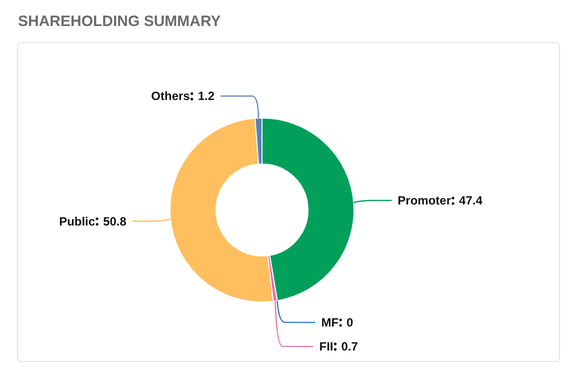 Image resolution: width=582 pixels, height=379 pixels. Describe the element at coordinates (206, 96) in the screenshot. I see `data-label: 1.2` at that location.